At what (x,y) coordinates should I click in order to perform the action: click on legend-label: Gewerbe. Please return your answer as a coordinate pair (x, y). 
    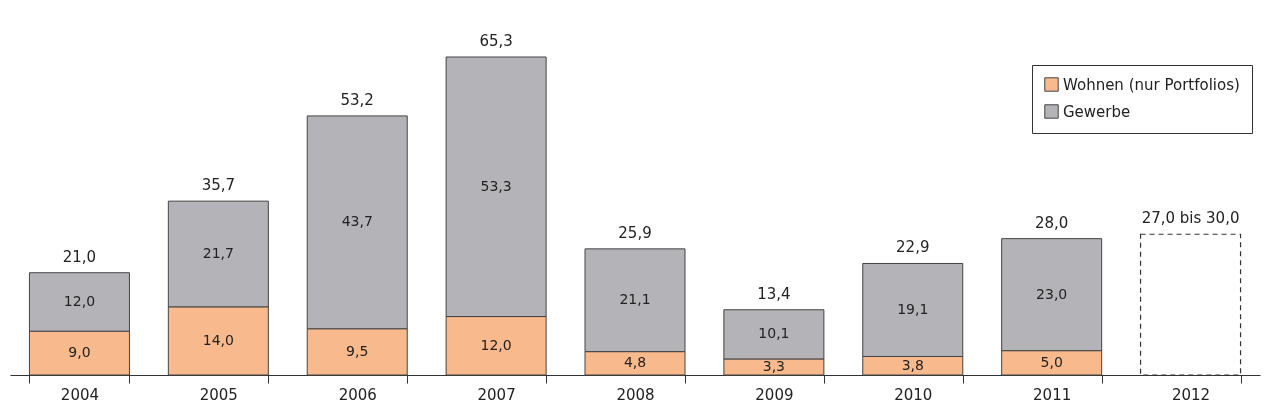
    Looking at the image, I should click on (1097, 111).